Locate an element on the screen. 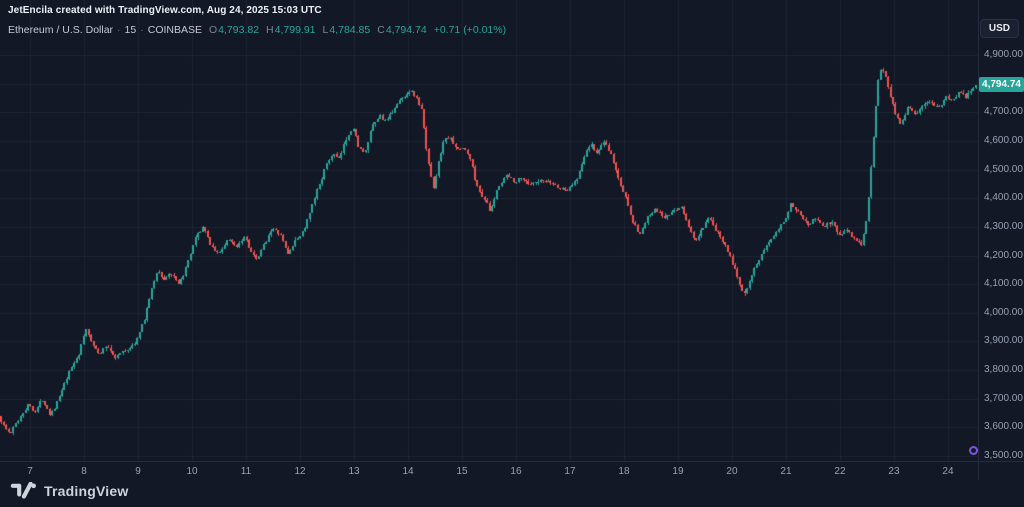 The image size is (1024, 507). time-tick-label: 12 is located at coordinates (300, 471).